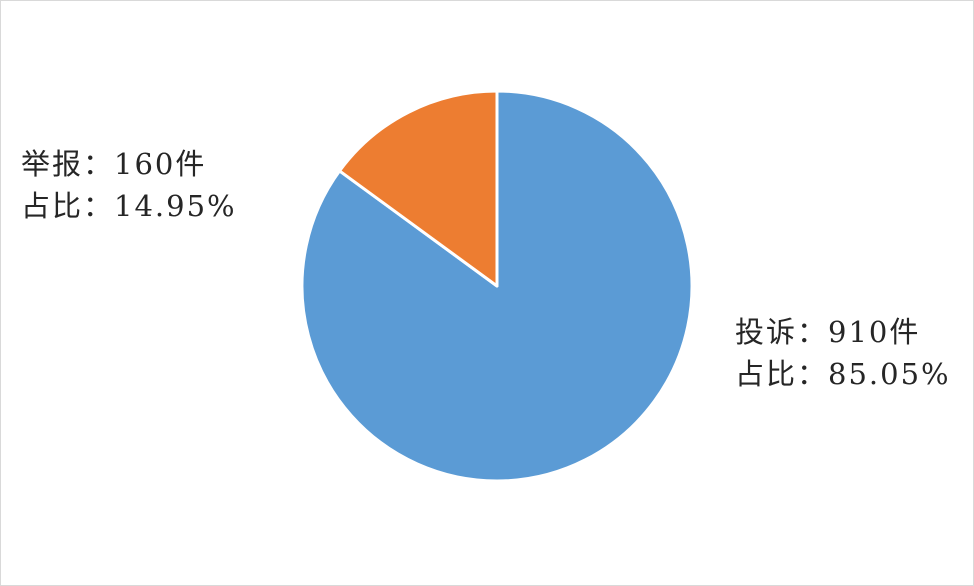  Describe the element at coordinates (843, 374) in the screenshot. I see `label-complaint-percent: 占比：85.05%` at that location.